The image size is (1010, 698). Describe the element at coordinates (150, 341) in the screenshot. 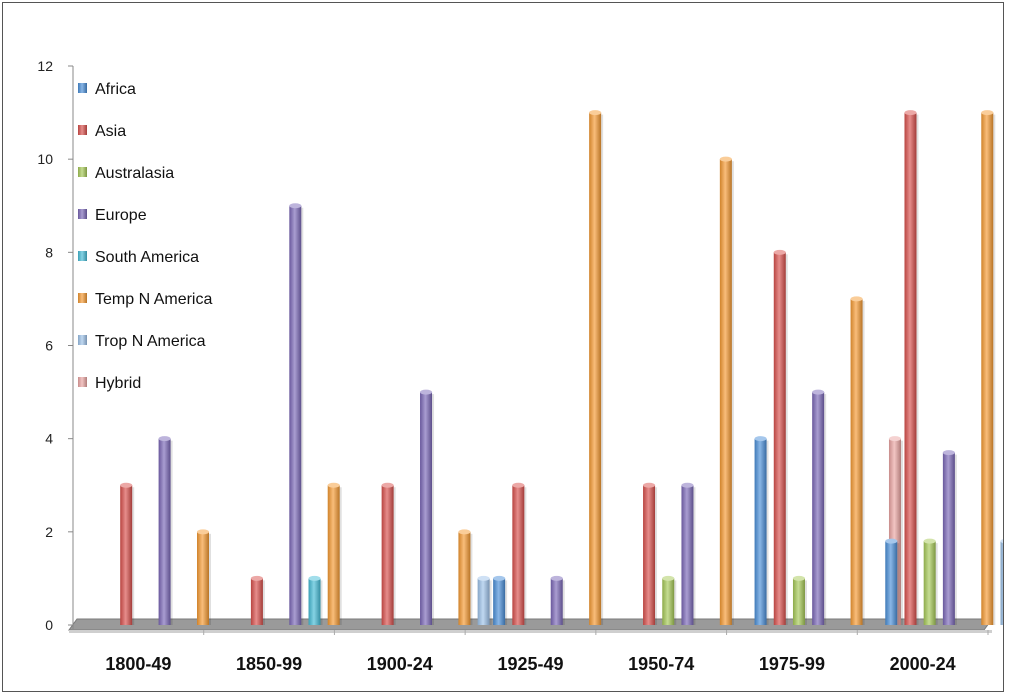

I see `legend-label: Trop N America` at that location.